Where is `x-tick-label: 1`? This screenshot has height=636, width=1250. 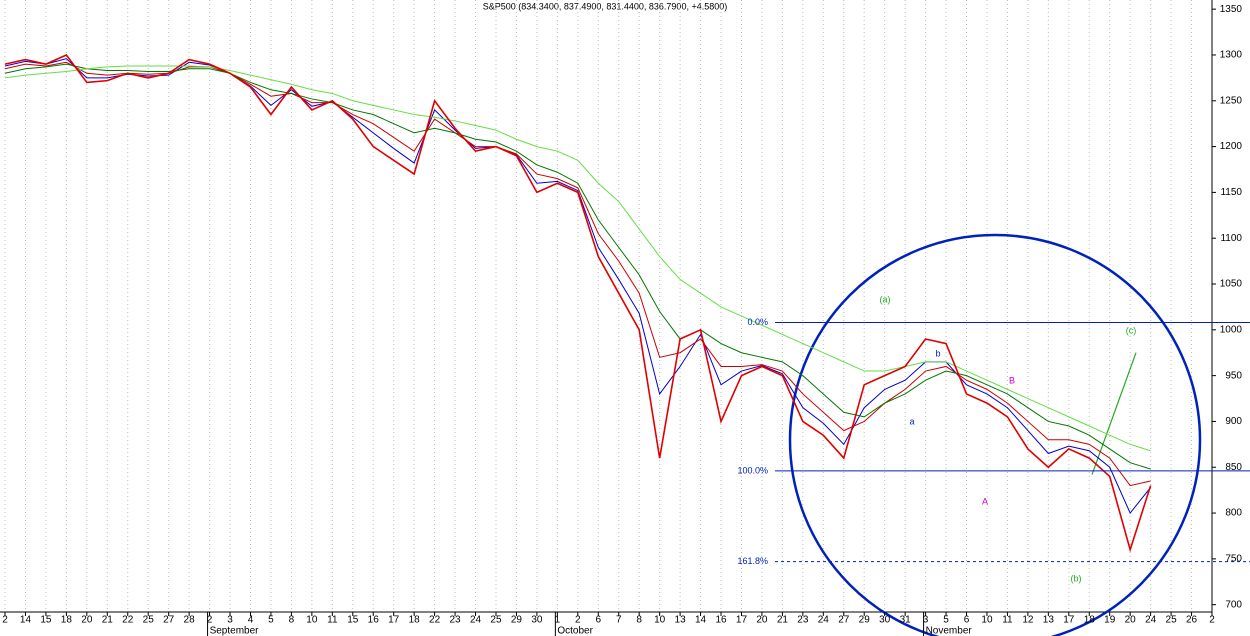
x-tick-label: 1 is located at coordinates (558, 620).